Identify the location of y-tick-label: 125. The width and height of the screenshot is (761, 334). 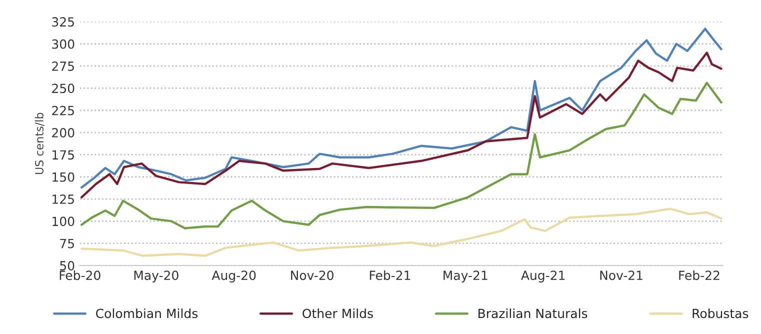
(63, 199).